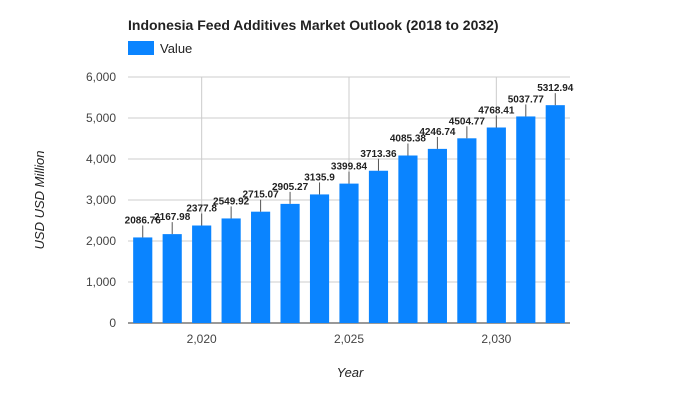 This screenshot has height=400, width=700. I want to click on x-tick-label: 2,030, so click(496, 339).